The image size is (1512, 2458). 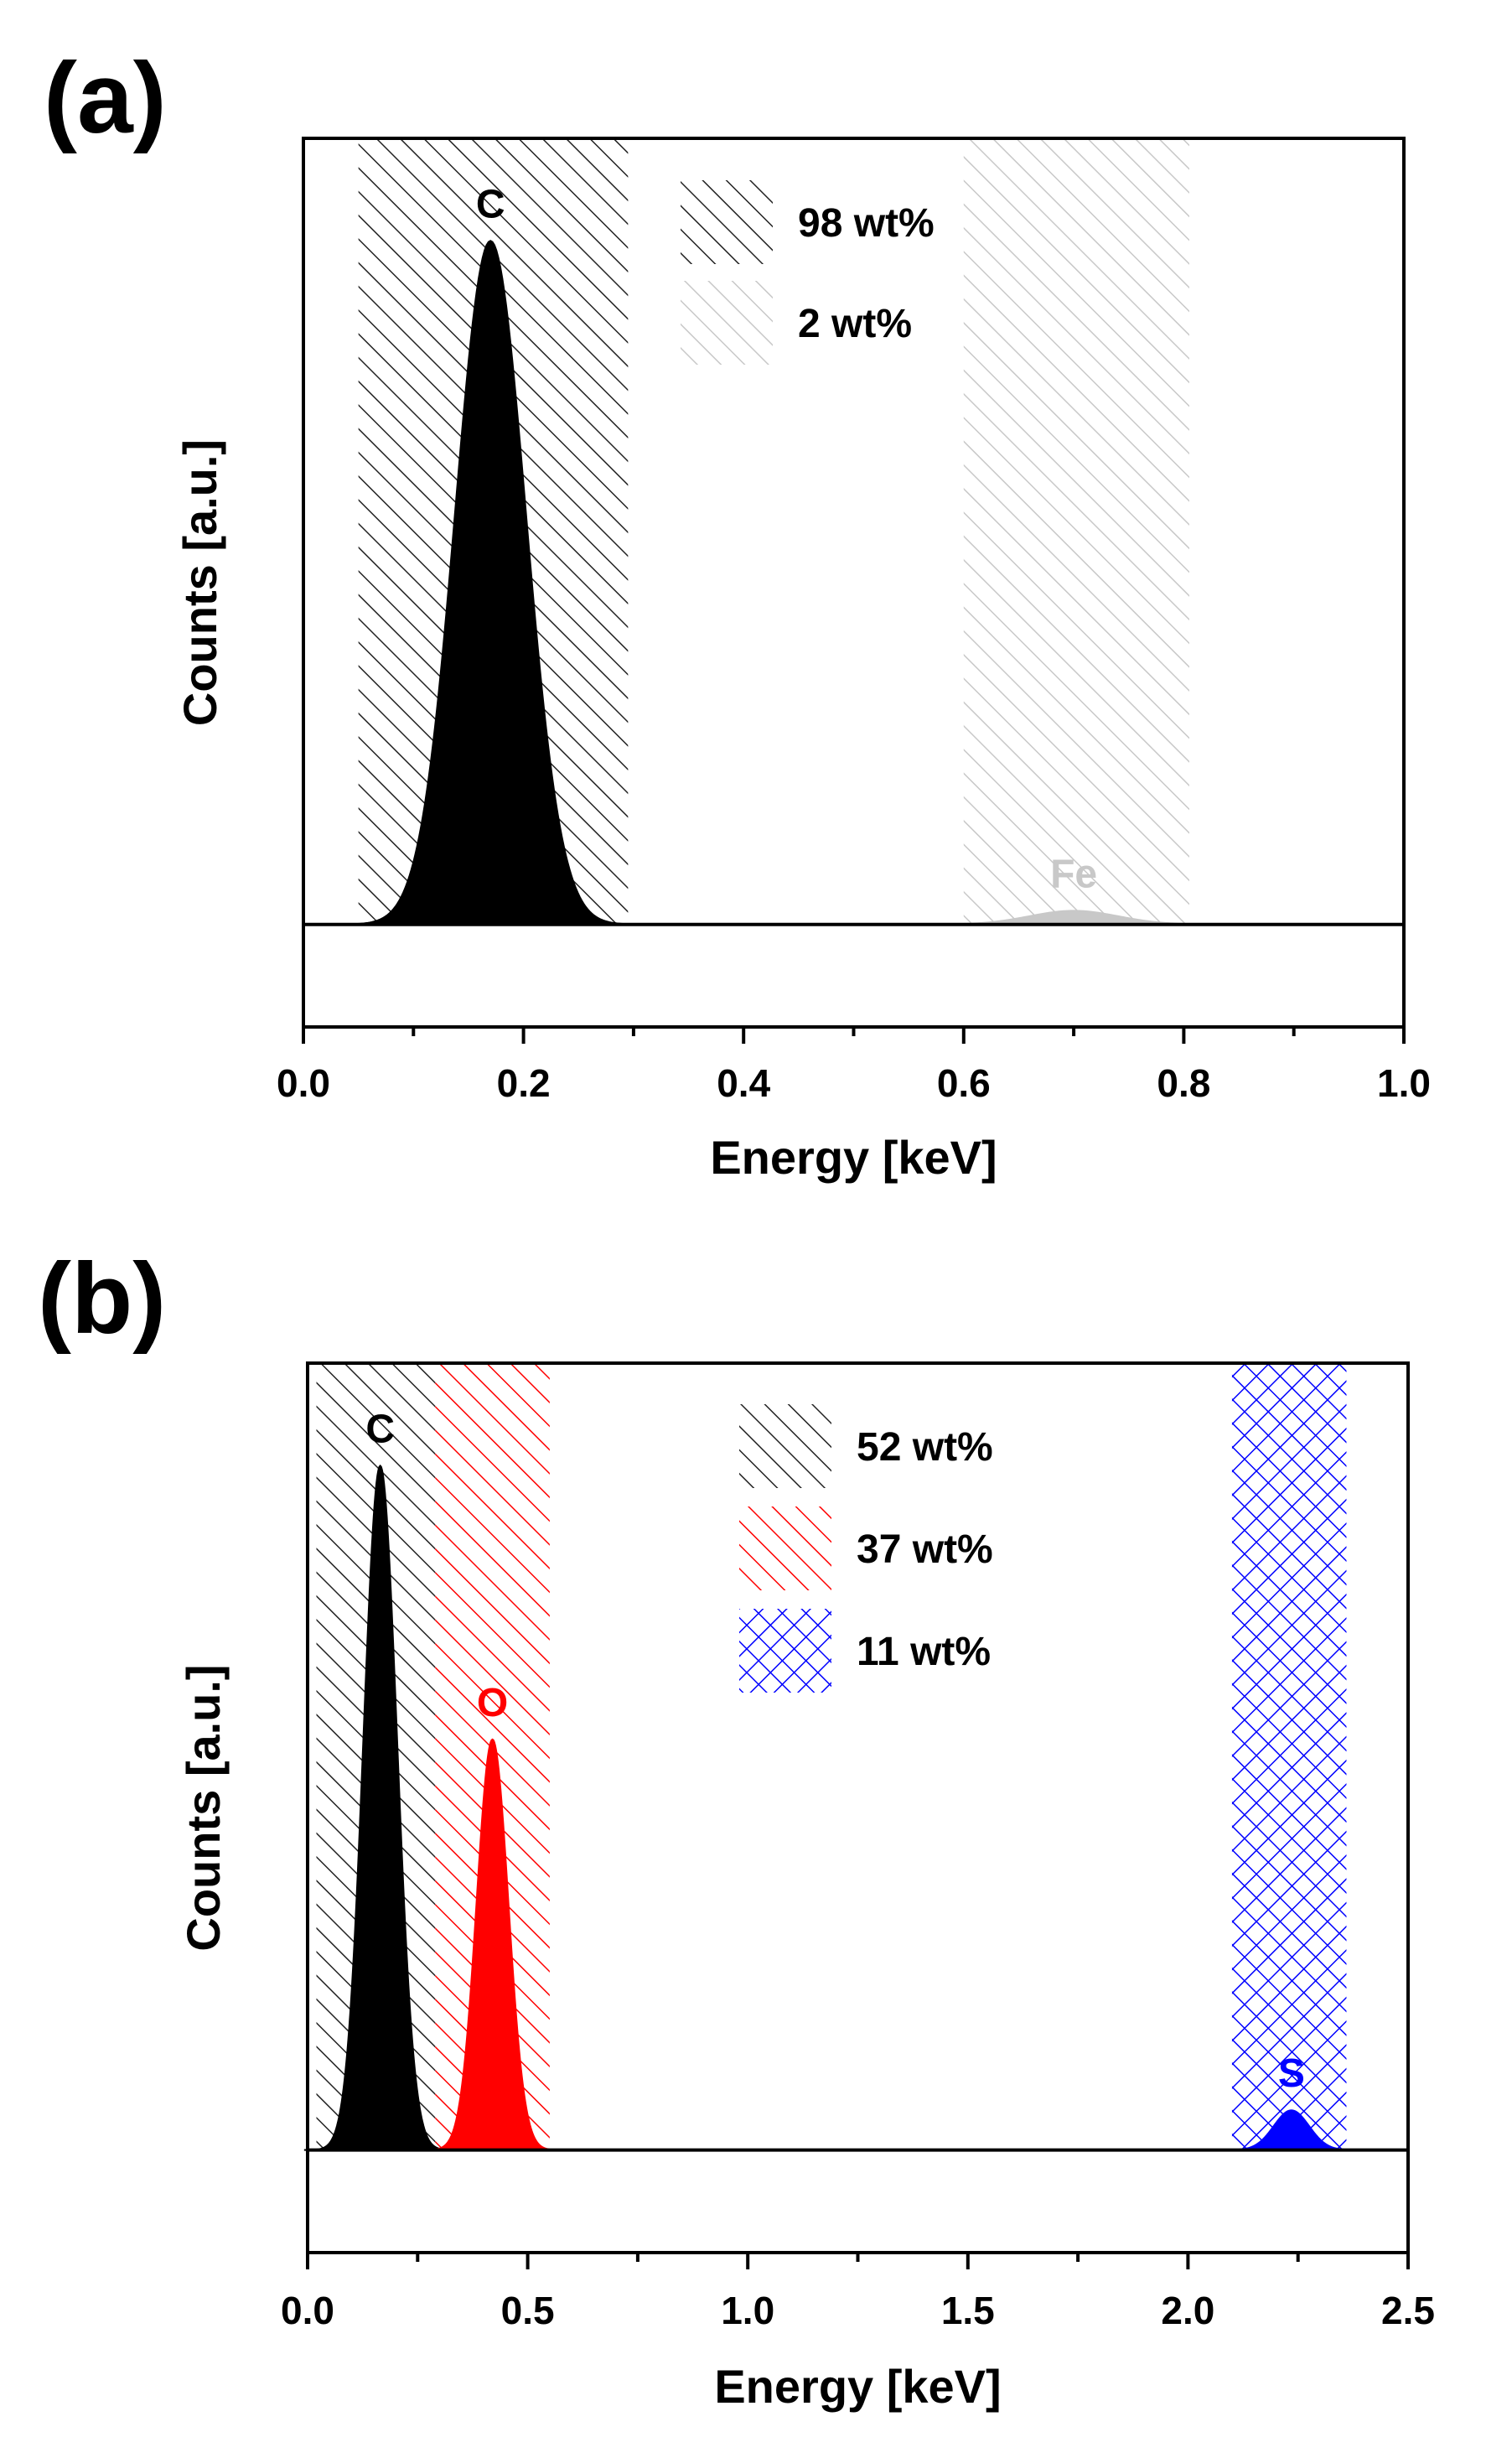 What do you see at coordinates (1408, 2310) in the screenshot?
I see `x-tick-label: 2.5` at bounding box center [1408, 2310].